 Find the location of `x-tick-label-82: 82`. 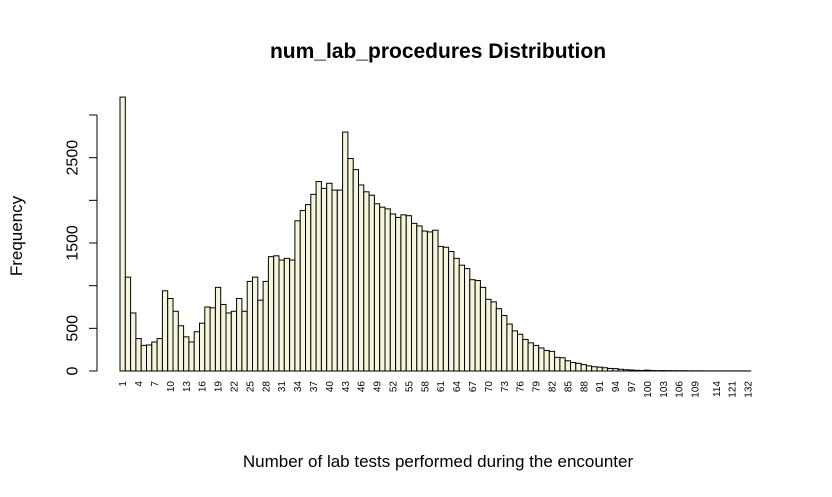

x-tick-label-82: 82 is located at coordinates (552, 387).